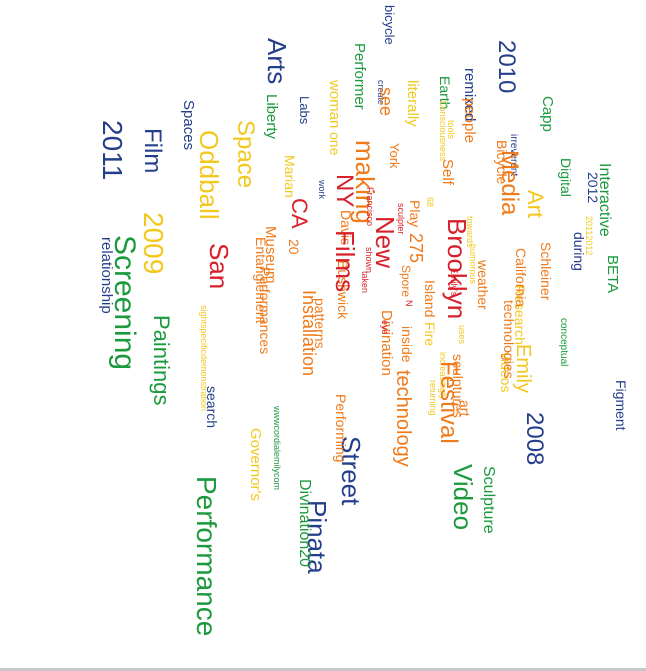 This screenshot has width=646, height=671. What do you see at coordinates (547, 114) in the screenshot?
I see `word-capp: Capp` at bounding box center [547, 114].